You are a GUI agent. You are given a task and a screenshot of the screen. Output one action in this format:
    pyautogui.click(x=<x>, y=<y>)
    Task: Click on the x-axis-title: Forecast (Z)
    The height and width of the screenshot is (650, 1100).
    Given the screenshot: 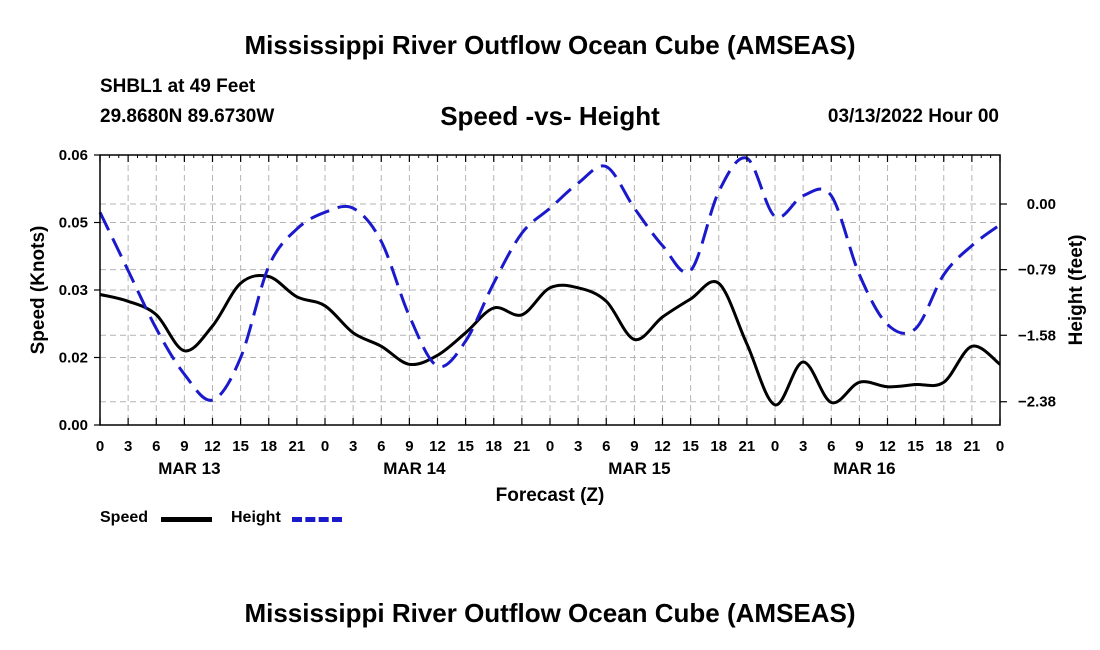 What is the action you would take?
    pyautogui.click(x=550, y=495)
    